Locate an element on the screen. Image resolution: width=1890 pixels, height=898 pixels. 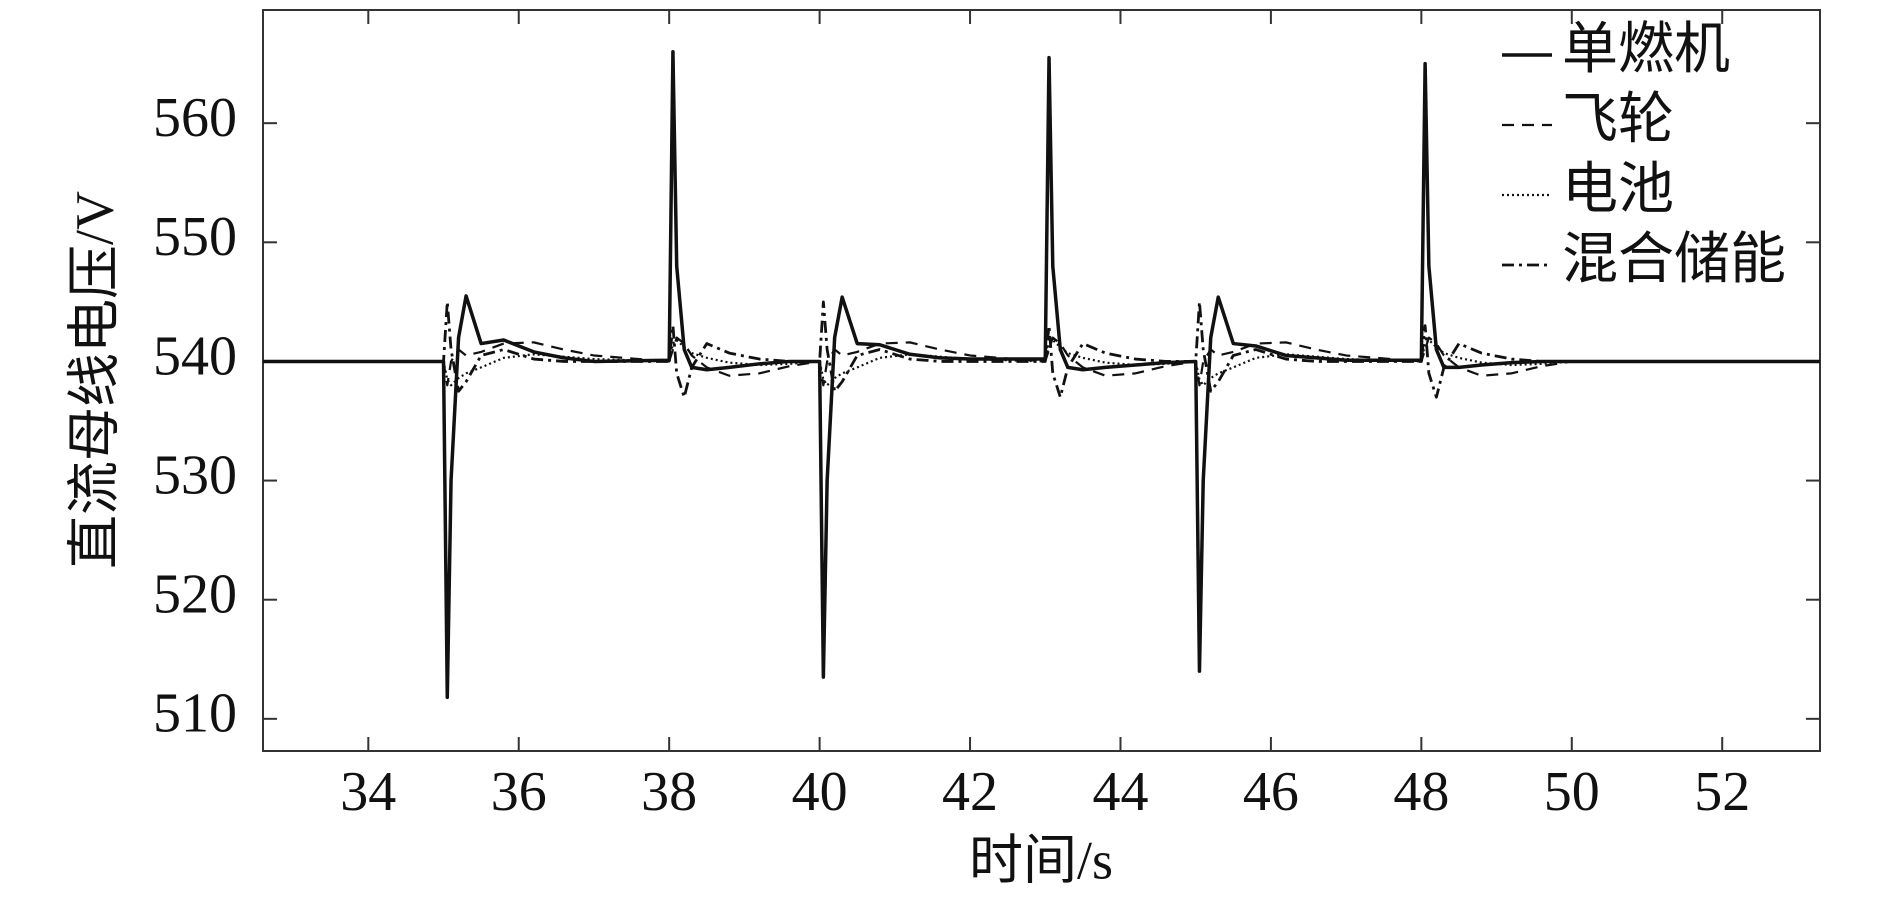
y-tick-label: 560 is located at coordinates (195, 118).